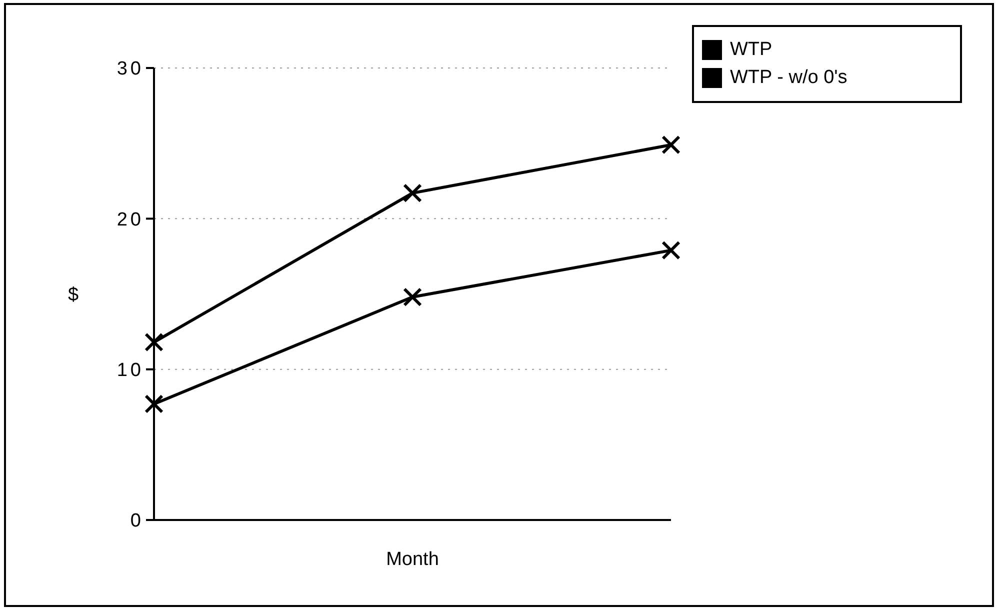  I want to click on legend-label: WTP, so click(751, 50).